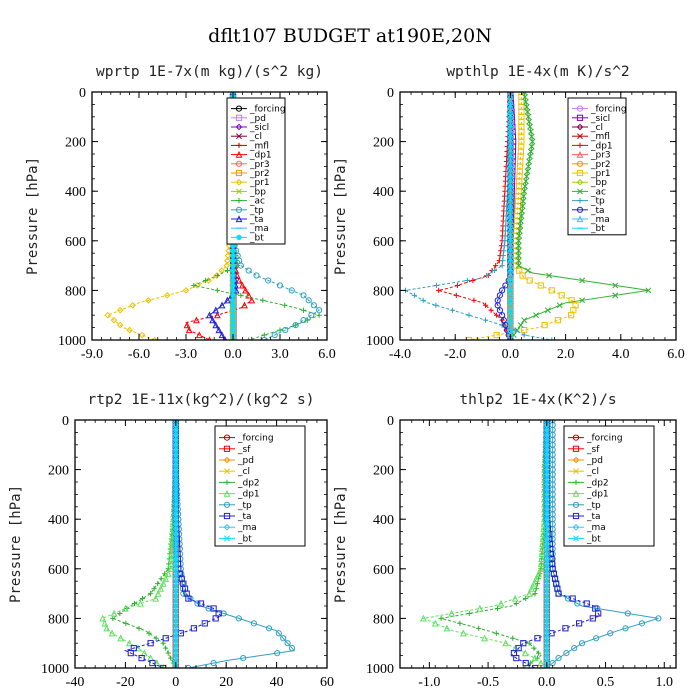 This screenshot has height=700, width=700. I want to click on plot-frame, so click(209, 216).